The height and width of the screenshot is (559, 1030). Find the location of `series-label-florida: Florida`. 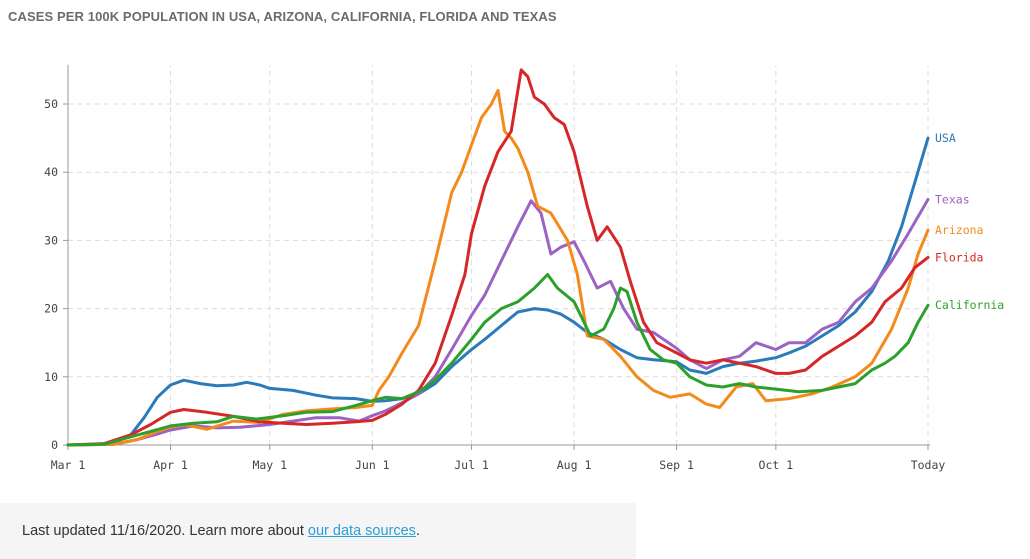

series-label-florida: Florida is located at coordinates (959, 257).